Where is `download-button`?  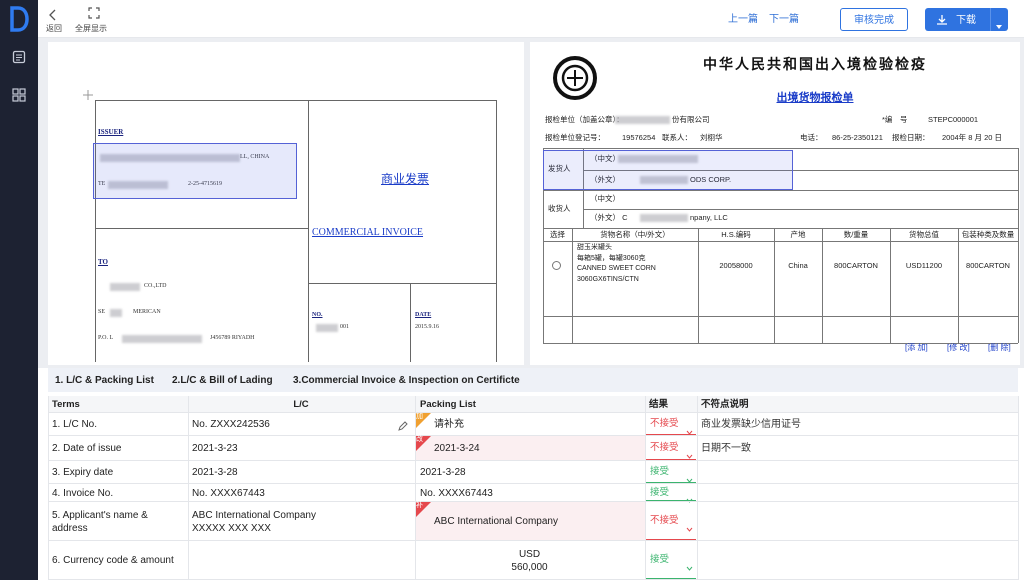
download-button is located at coordinates (966, 19).